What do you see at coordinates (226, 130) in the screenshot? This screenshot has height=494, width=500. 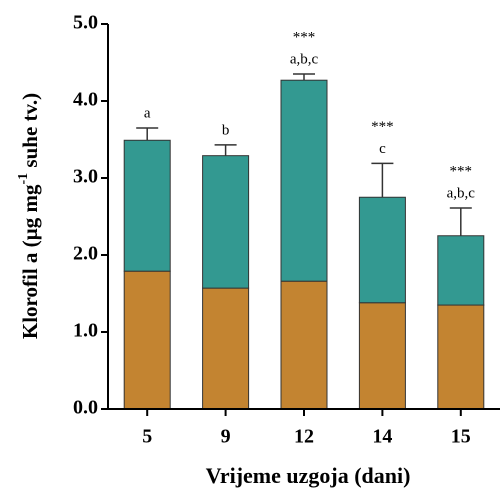 I see `annotation: b` at bounding box center [226, 130].